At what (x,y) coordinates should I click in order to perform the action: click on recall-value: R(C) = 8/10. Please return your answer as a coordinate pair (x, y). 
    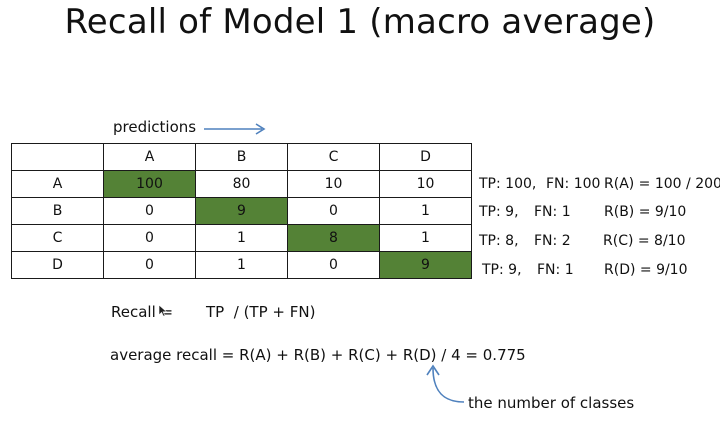
    Looking at the image, I should click on (644, 241).